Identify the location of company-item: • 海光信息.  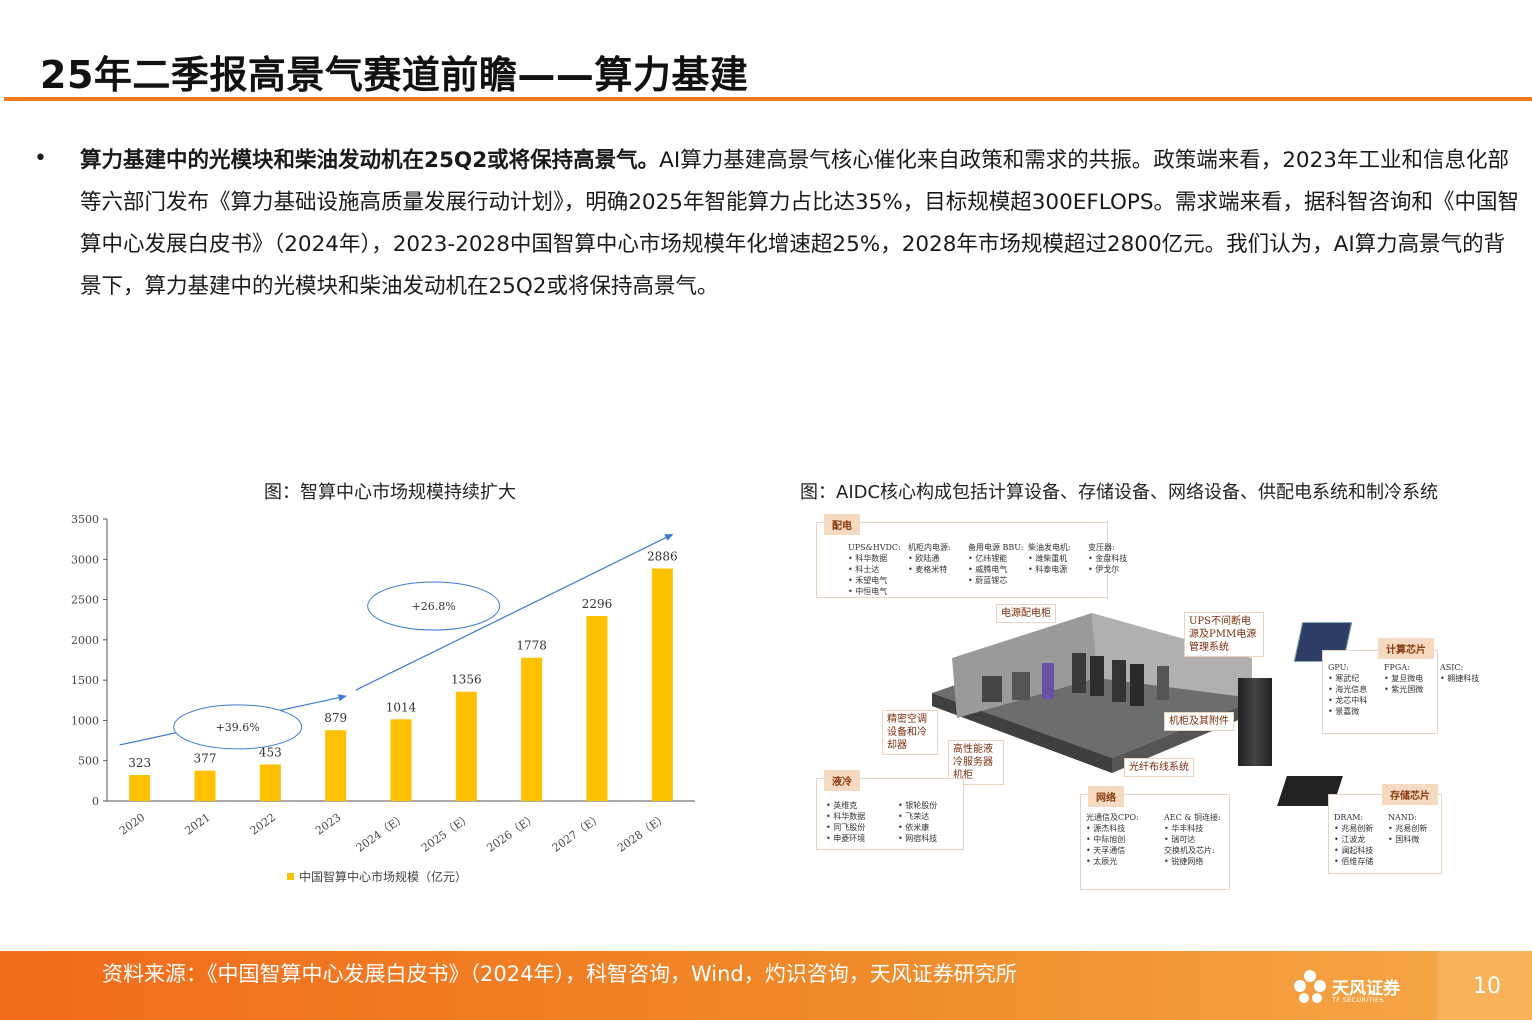
(1348, 689).